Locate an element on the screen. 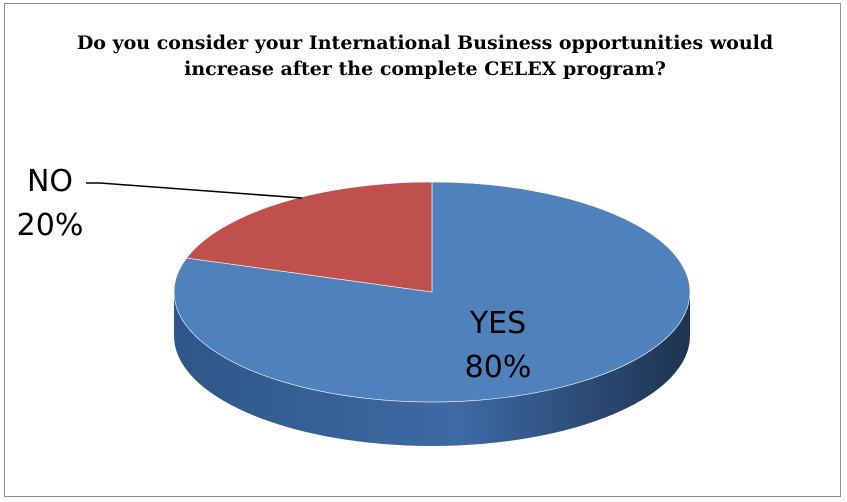 This screenshot has height=502, width=847. data-label-yes-category: YES is located at coordinates (497, 323).